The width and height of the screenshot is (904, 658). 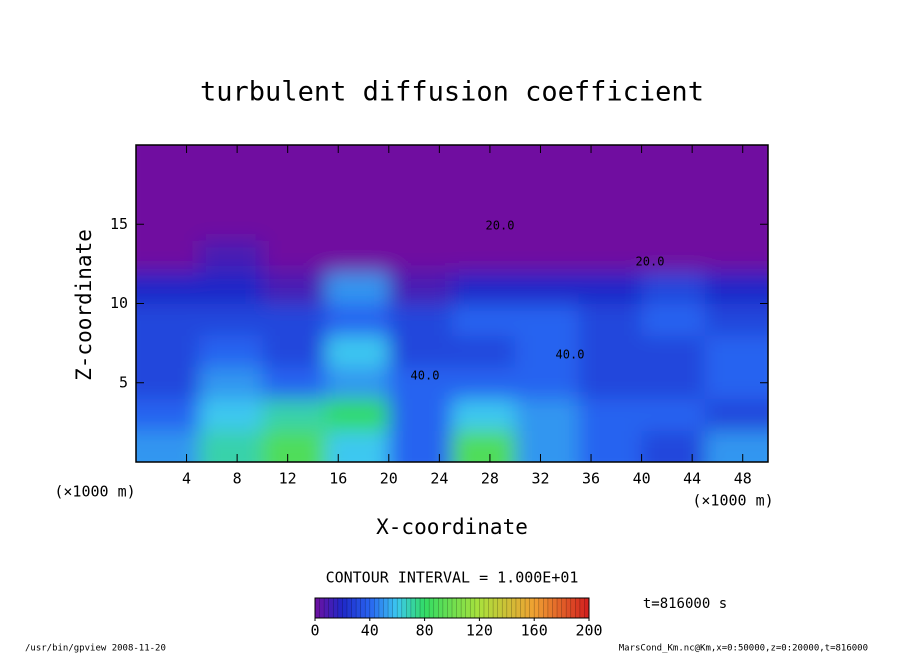 What do you see at coordinates (743, 479) in the screenshot?
I see `x-tick-label: 48` at bounding box center [743, 479].